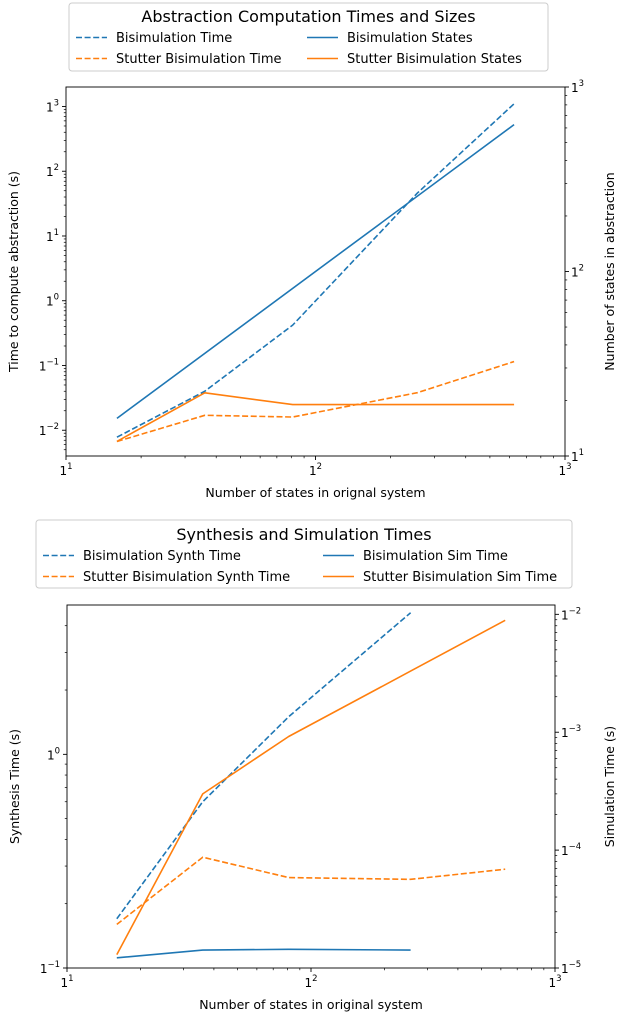  I want to click on y-left-tick-label: 12, so click(52, 171).